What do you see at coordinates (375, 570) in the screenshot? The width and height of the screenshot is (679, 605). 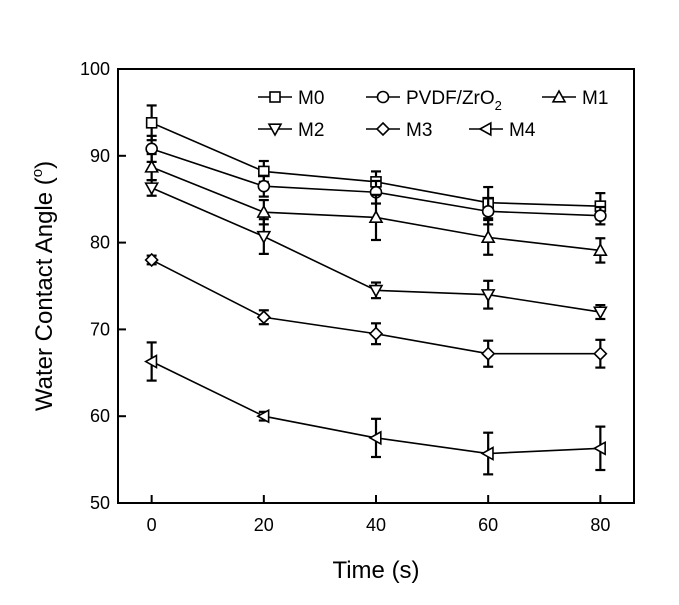 I see `x-axis-title: Time (s)` at bounding box center [375, 570].